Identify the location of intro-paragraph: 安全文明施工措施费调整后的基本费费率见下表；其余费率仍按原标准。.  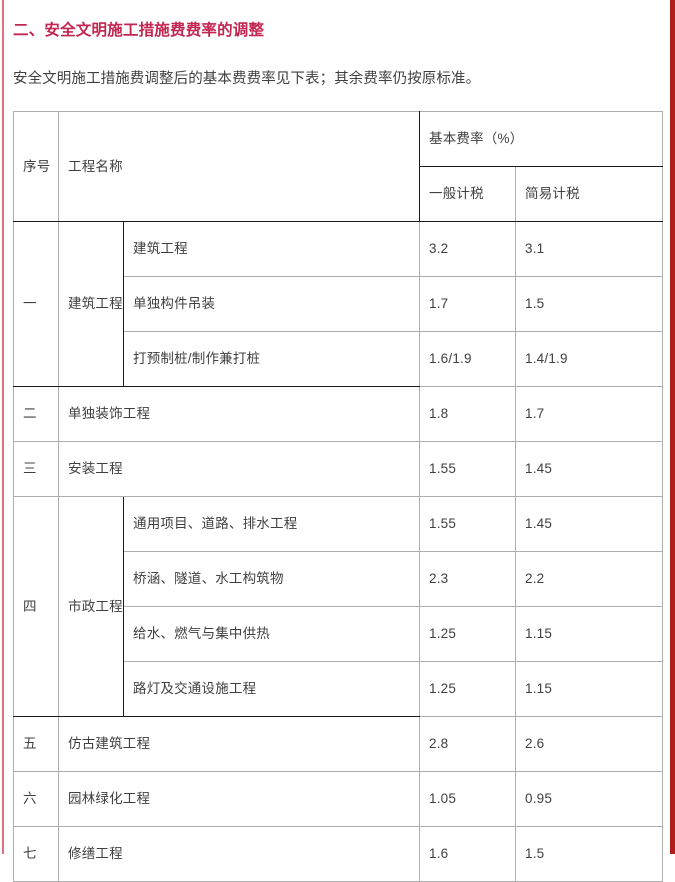
(247, 79).